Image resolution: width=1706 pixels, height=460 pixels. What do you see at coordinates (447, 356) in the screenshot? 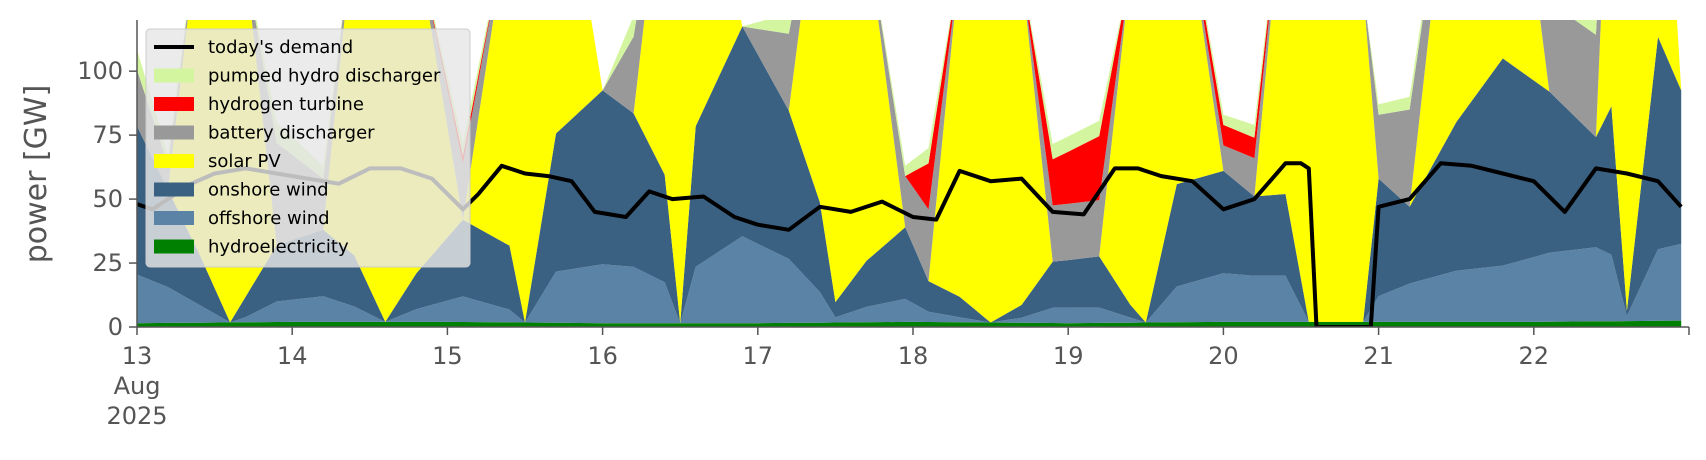
I see `x-tick-label: 15` at bounding box center [447, 356].